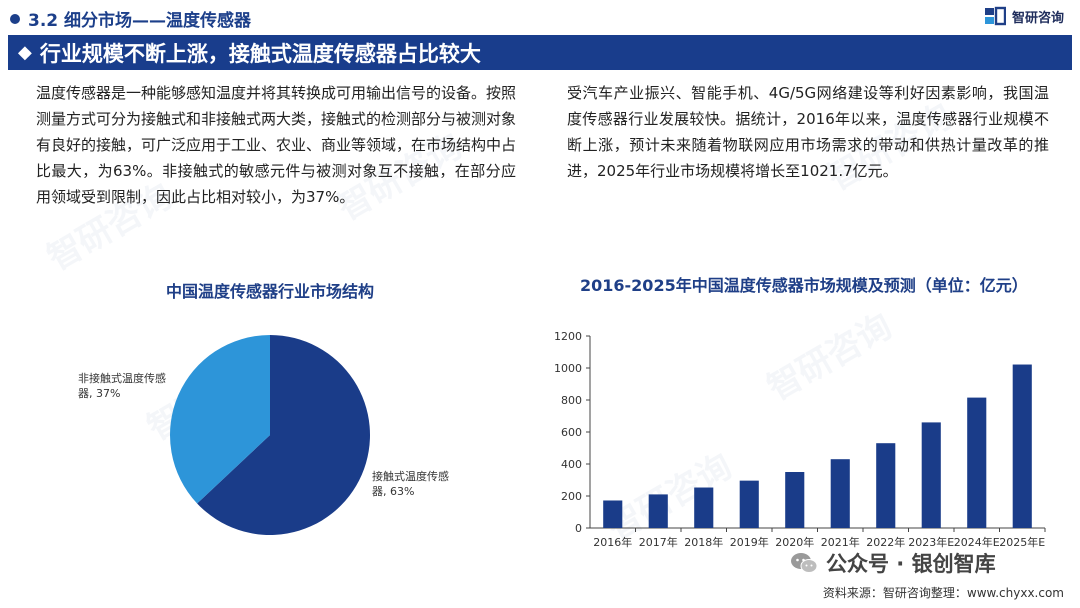 The image size is (1080, 608). Describe the element at coordinates (571, 432) in the screenshot. I see `y-tick-label: 600` at that location.